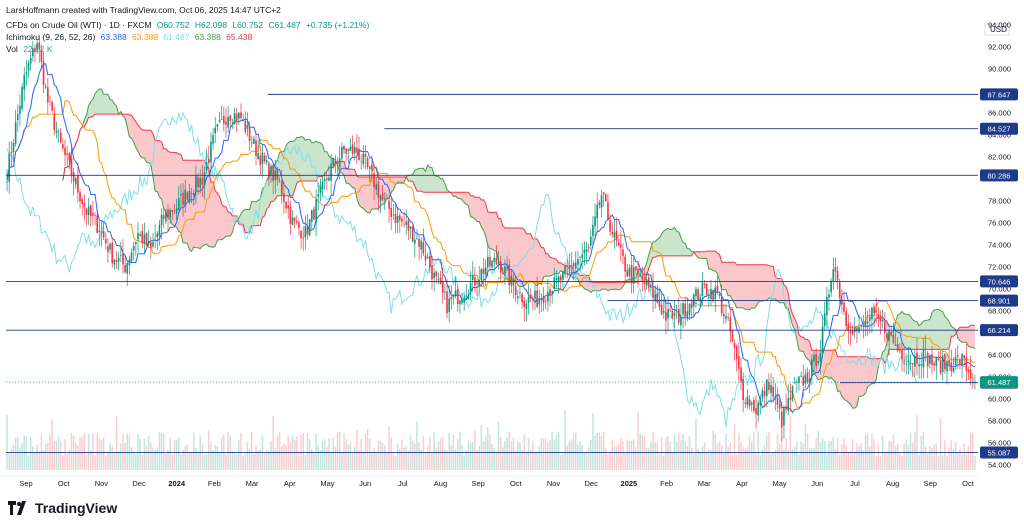 Image resolution: width=1024 pixels, height=532 pixels. What do you see at coordinates (62, 508) in the screenshot?
I see `tradingview-brand: TradingView` at bounding box center [62, 508].